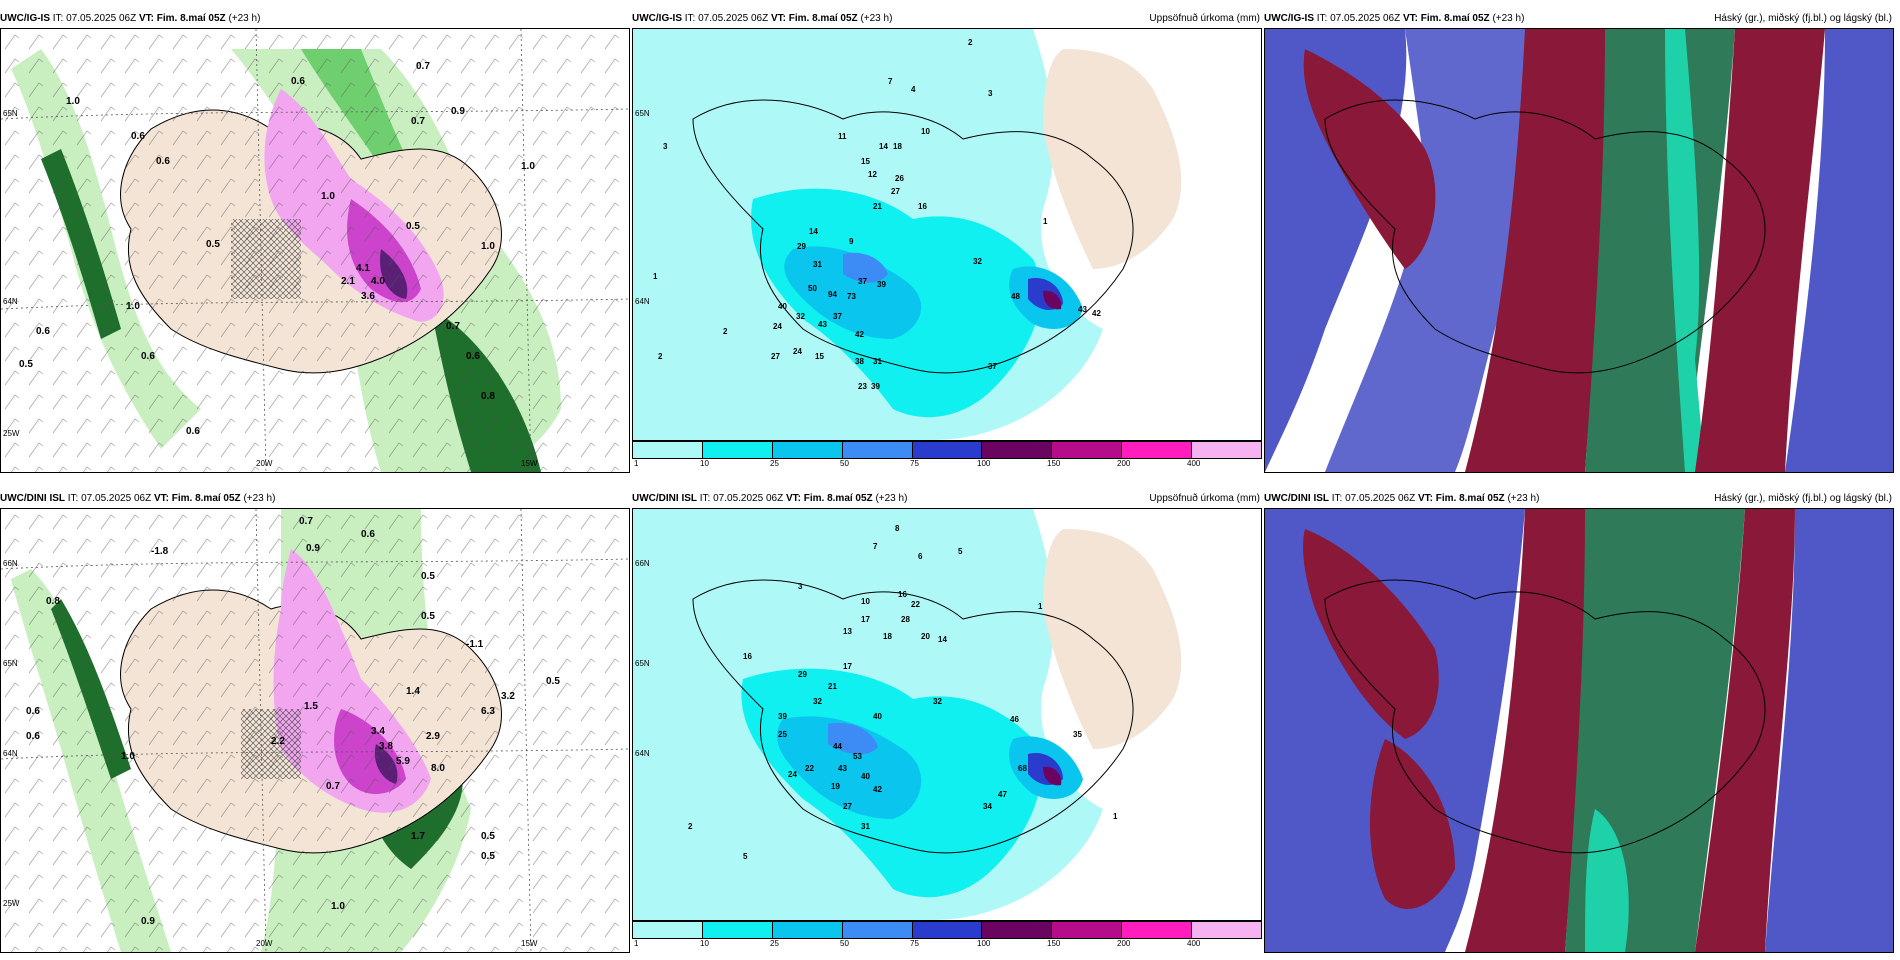 This screenshot has height=960, width=1900. What do you see at coordinates (800, 586) in the screenshot?
I see `value-label: 3` at bounding box center [800, 586].